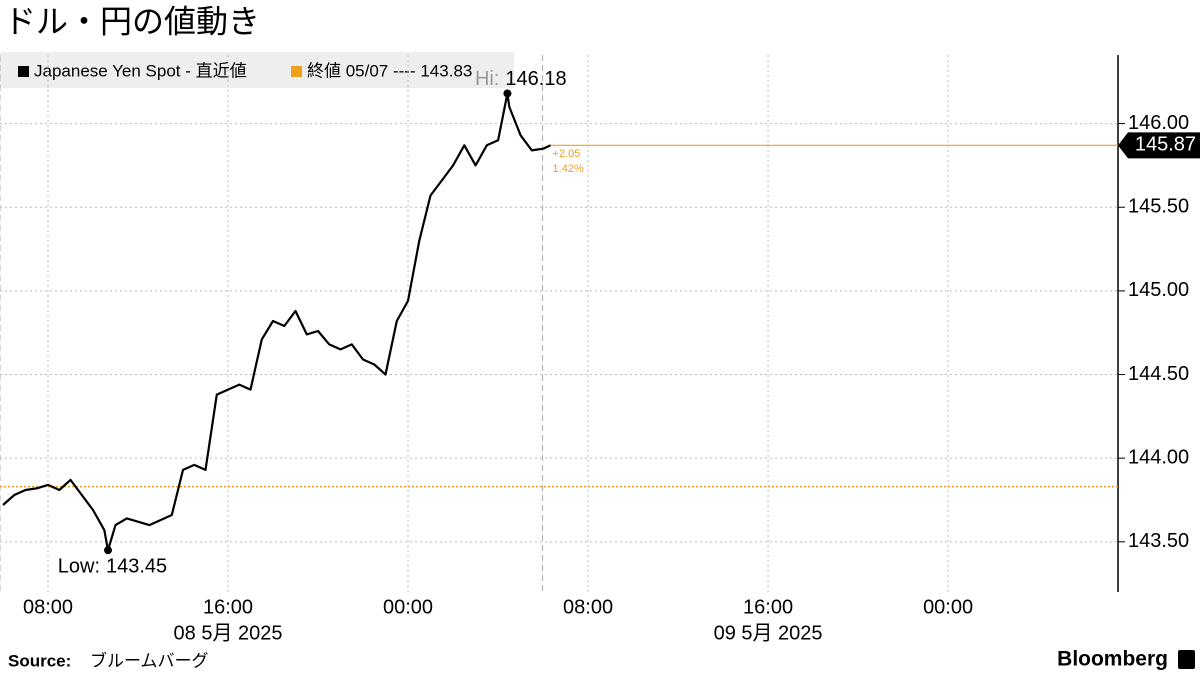 The width and height of the screenshot is (1200, 675). Describe the element at coordinates (1158, 123) in the screenshot. I see `y-tick-label: 146.00` at that location.